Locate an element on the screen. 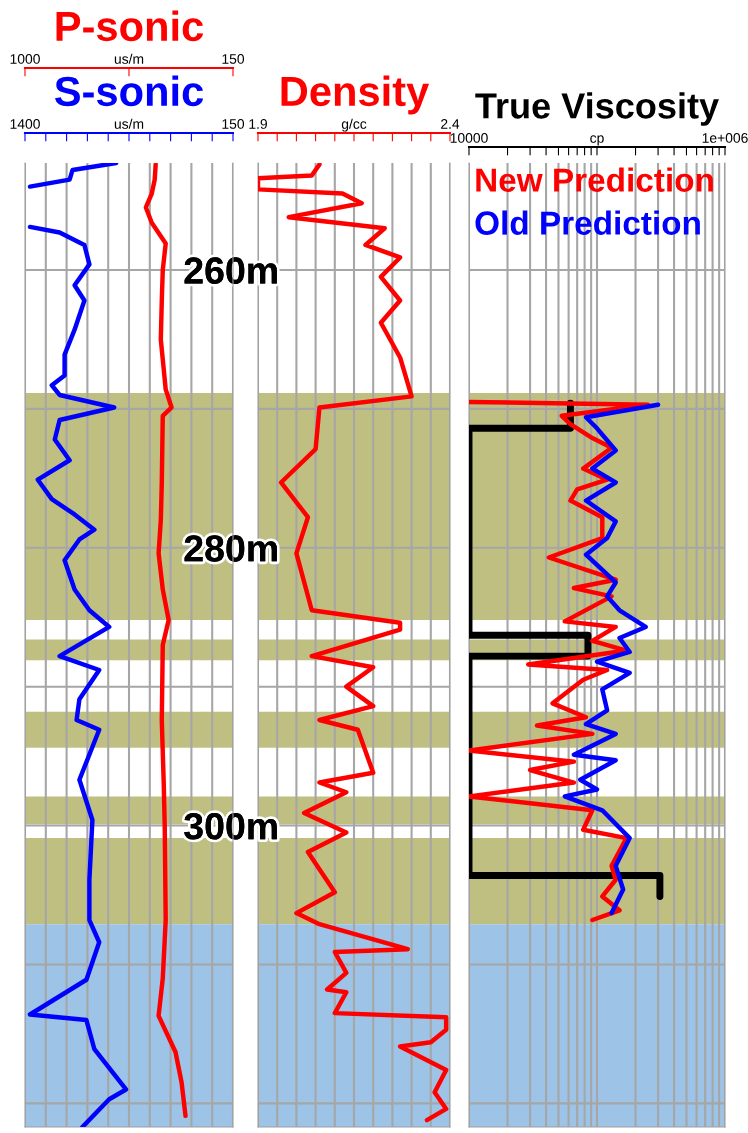  x-tick-label: 1.9 is located at coordinates (258, 124).